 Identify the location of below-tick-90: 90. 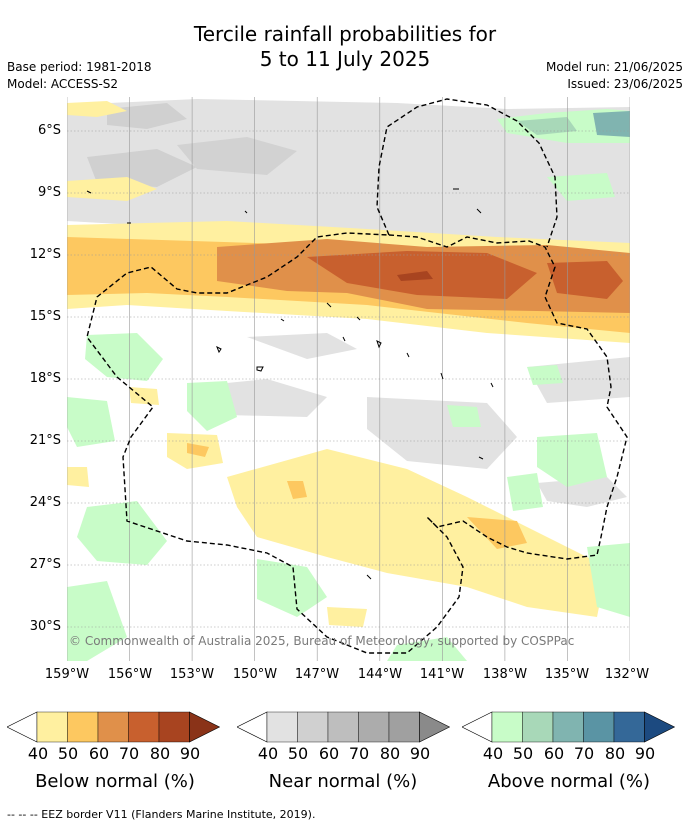
(190, 753).